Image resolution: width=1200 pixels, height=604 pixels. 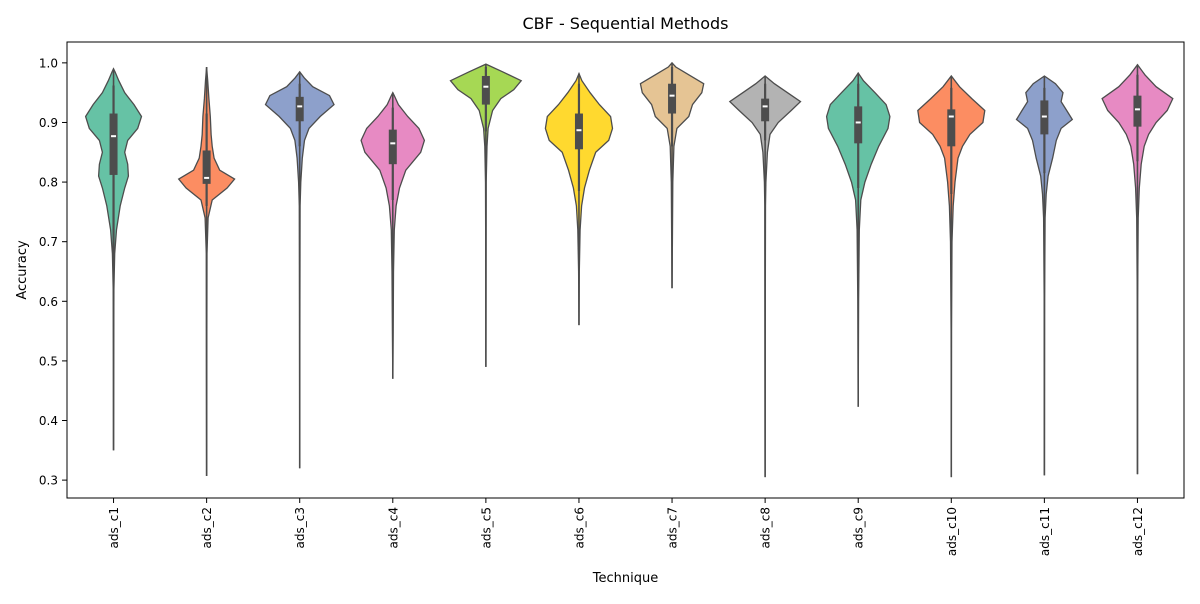 I want to click on y-tick-label: 0.7, so click(x=48, y=242).